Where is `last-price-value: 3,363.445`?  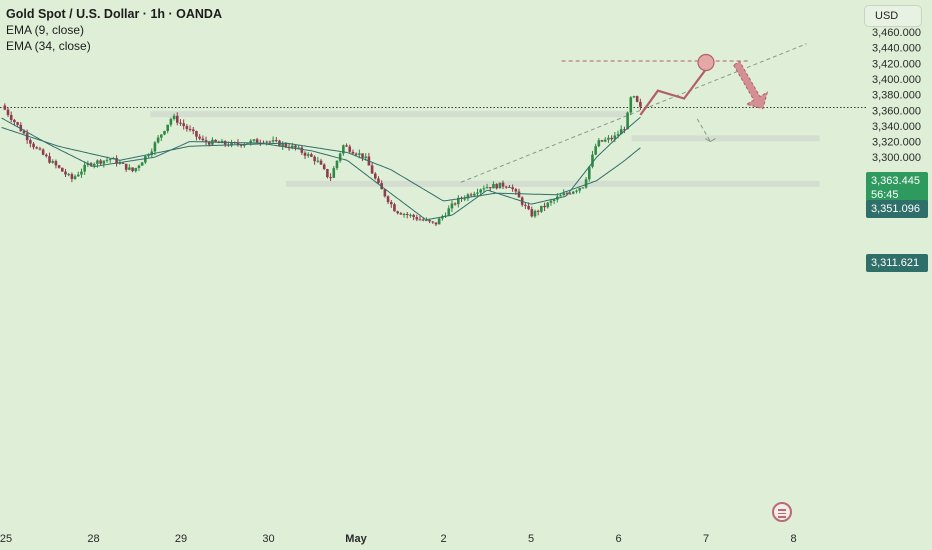
last-price-value: 3,363.445 is located at coordinates (895, 181).